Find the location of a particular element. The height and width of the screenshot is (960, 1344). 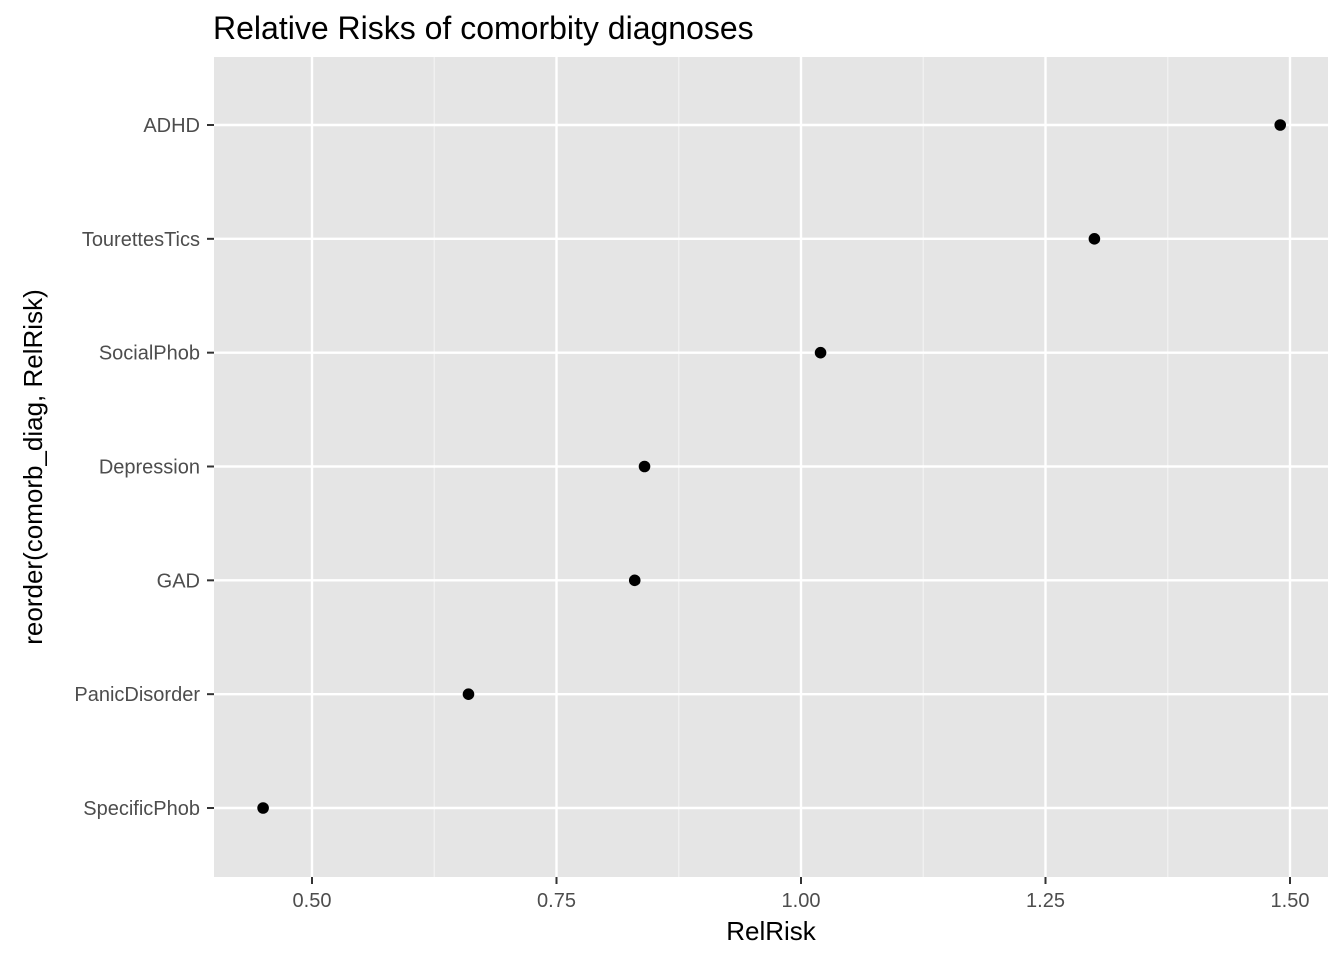

x-tick-label: 1.50 is located at coordinates (1290, 901).